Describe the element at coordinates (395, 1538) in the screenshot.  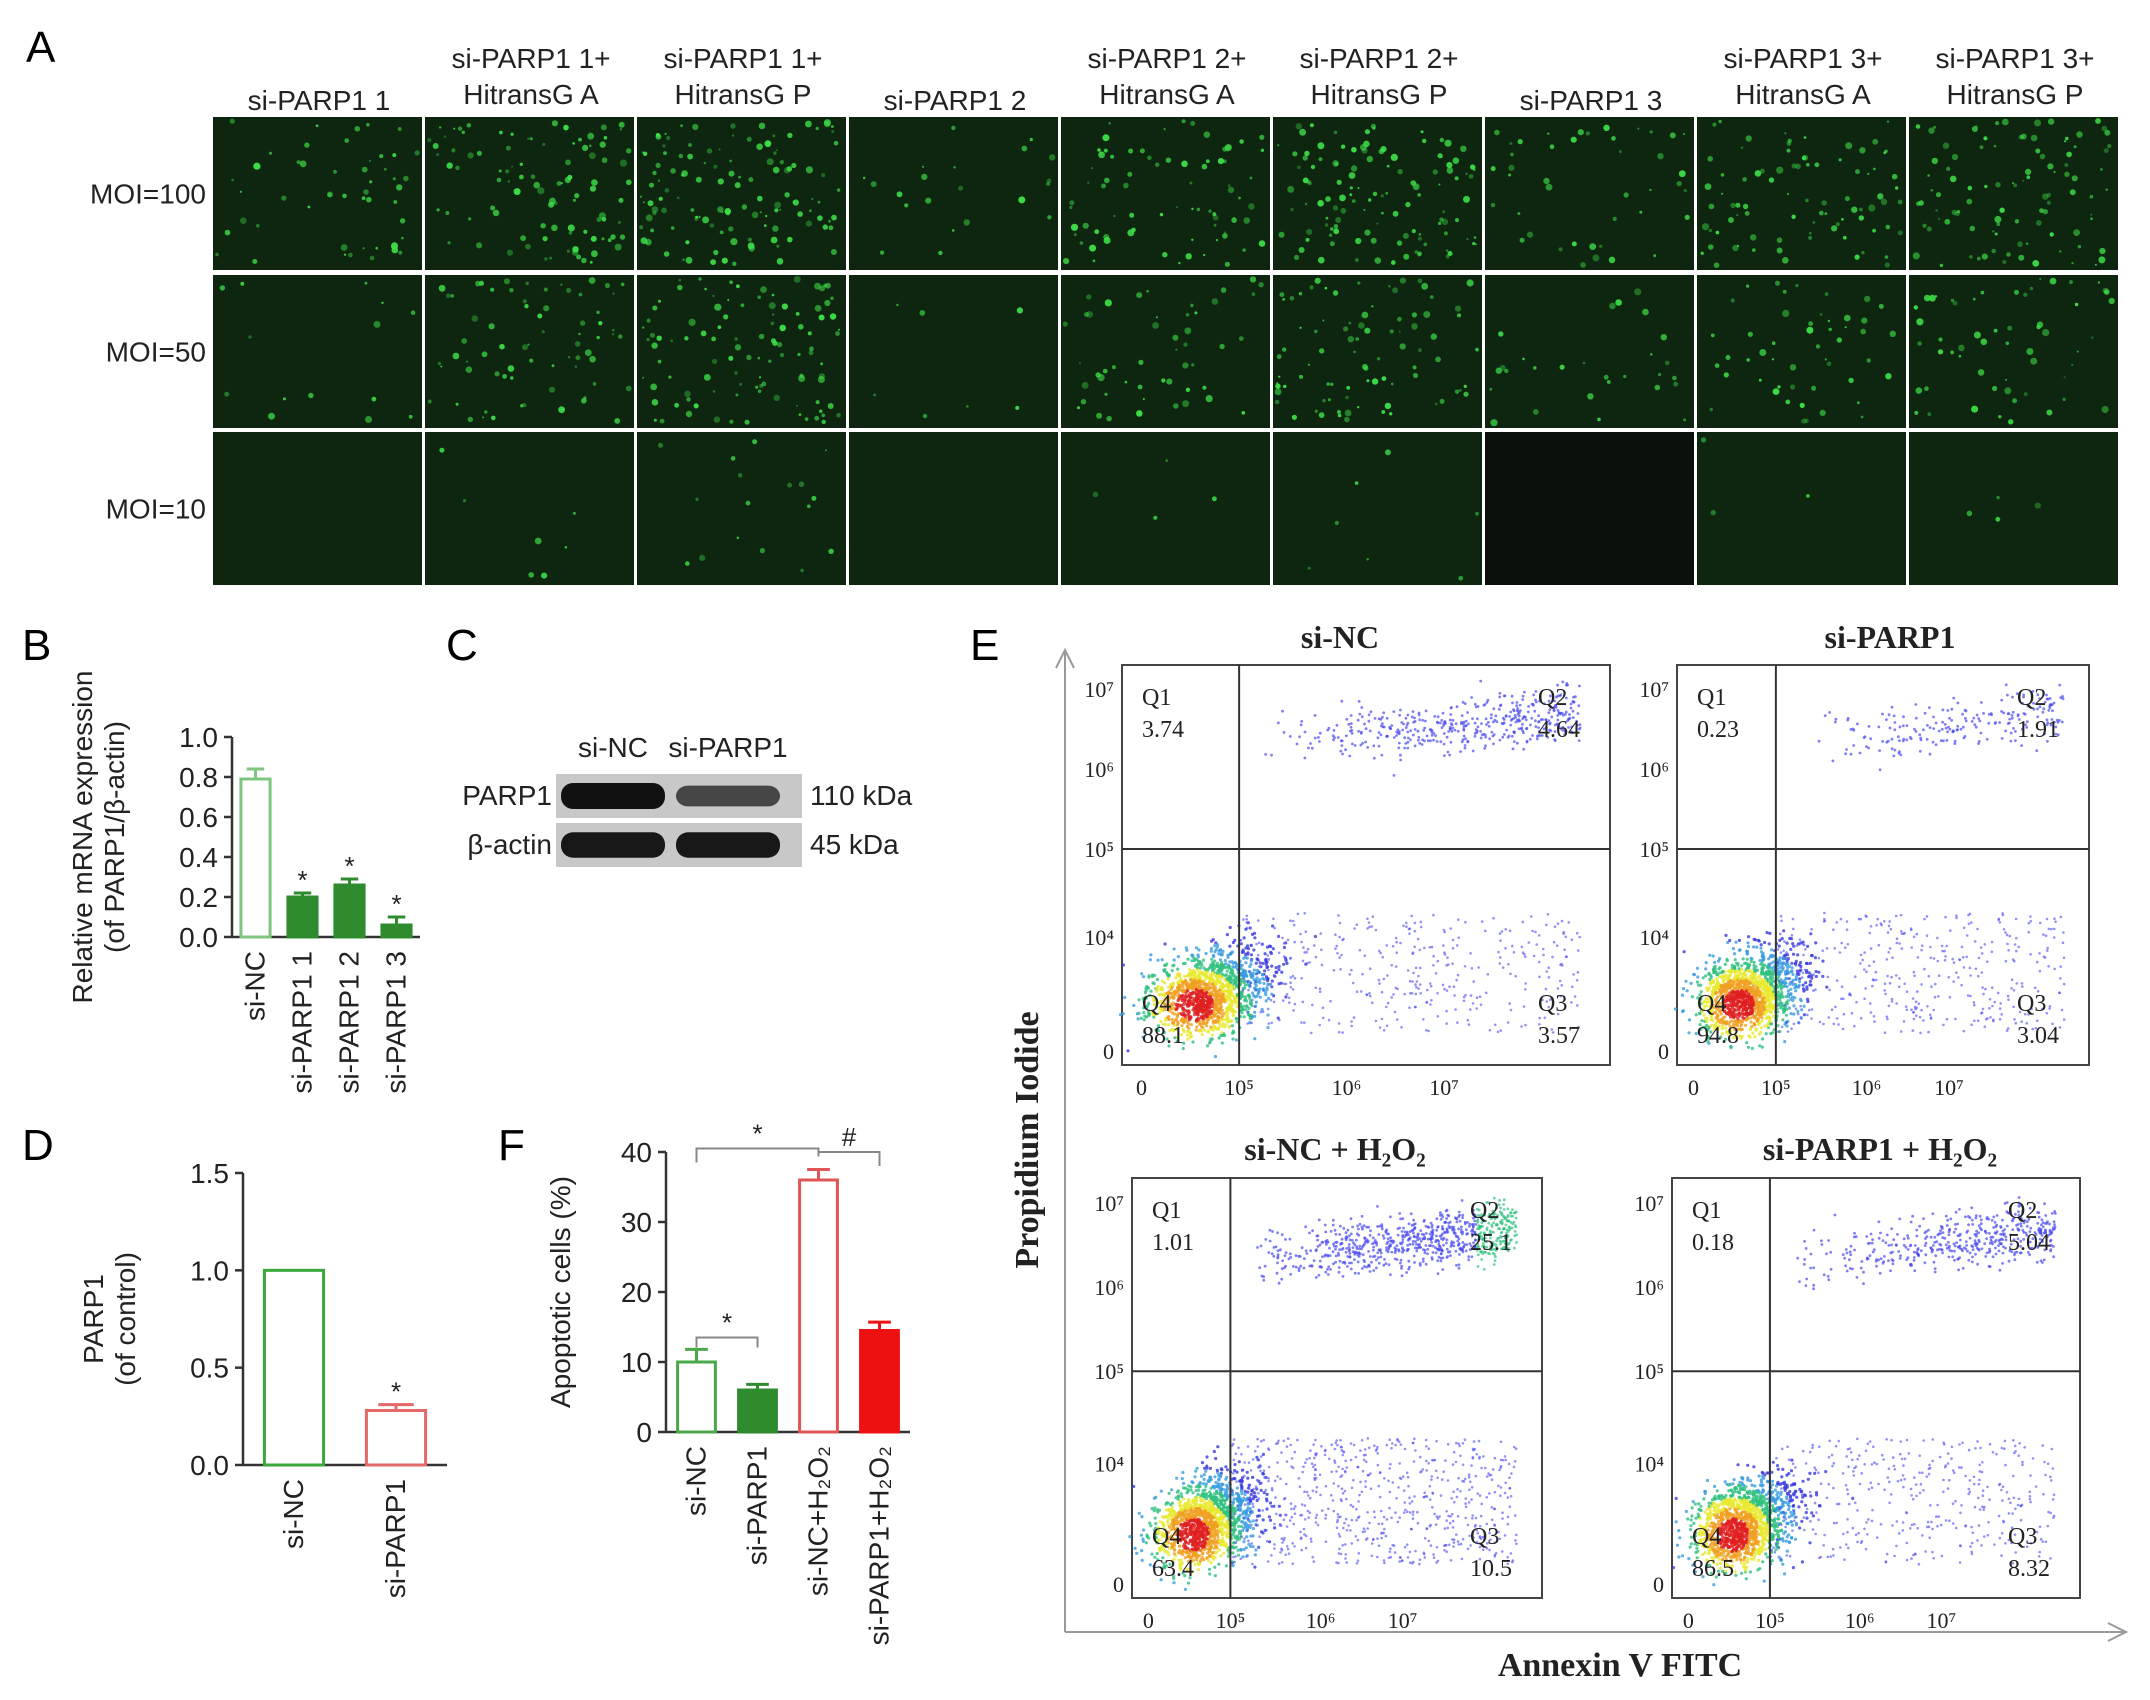
I see `category-label: si-PARP1` at that location.